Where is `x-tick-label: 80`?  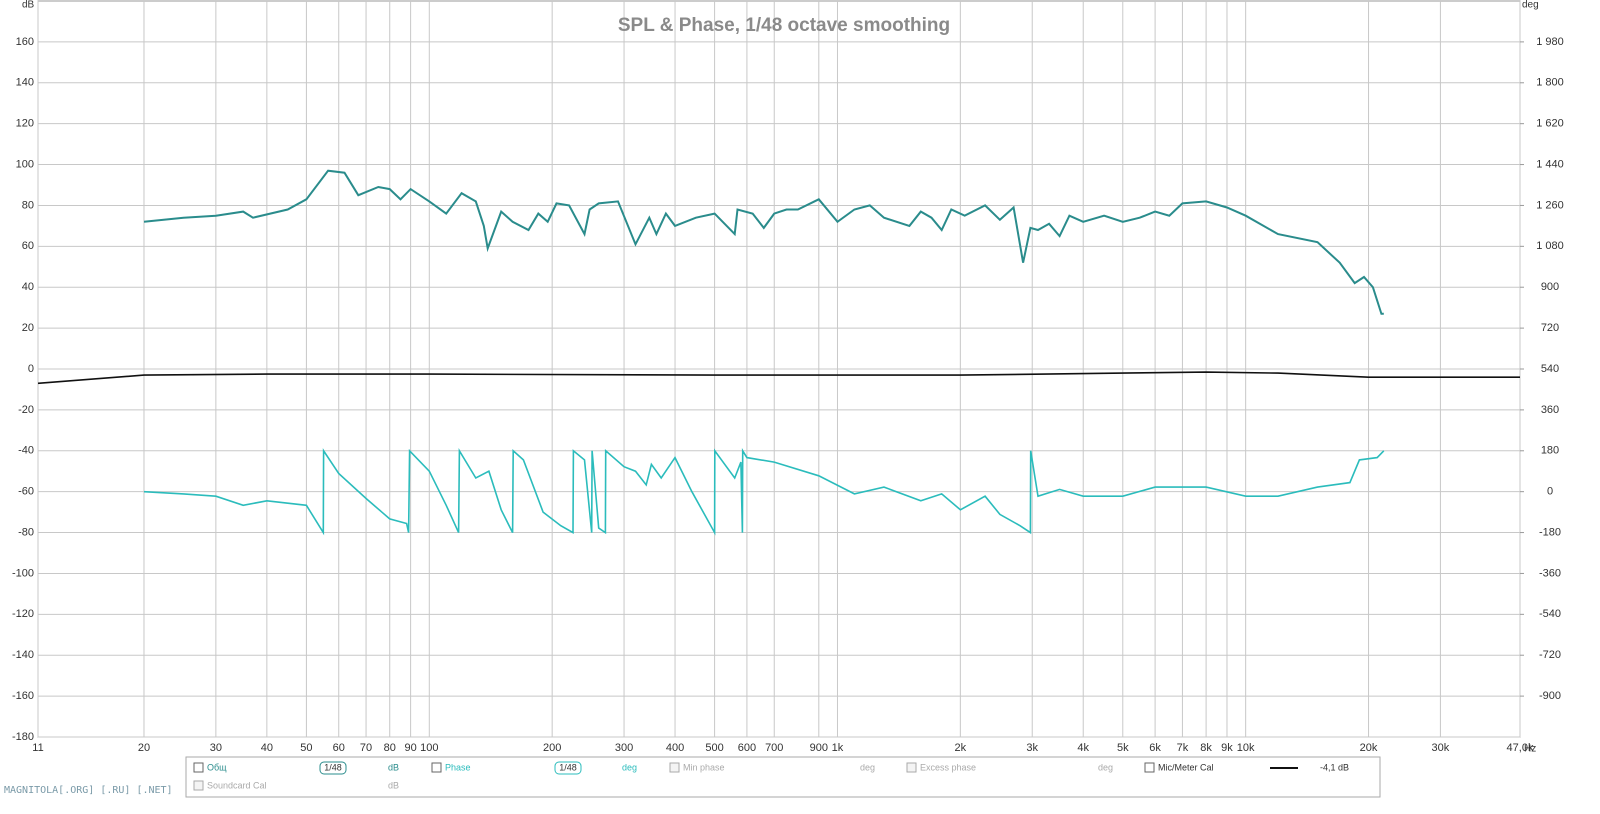
x-tick-label: 80 is located at coordinates (390, 748).